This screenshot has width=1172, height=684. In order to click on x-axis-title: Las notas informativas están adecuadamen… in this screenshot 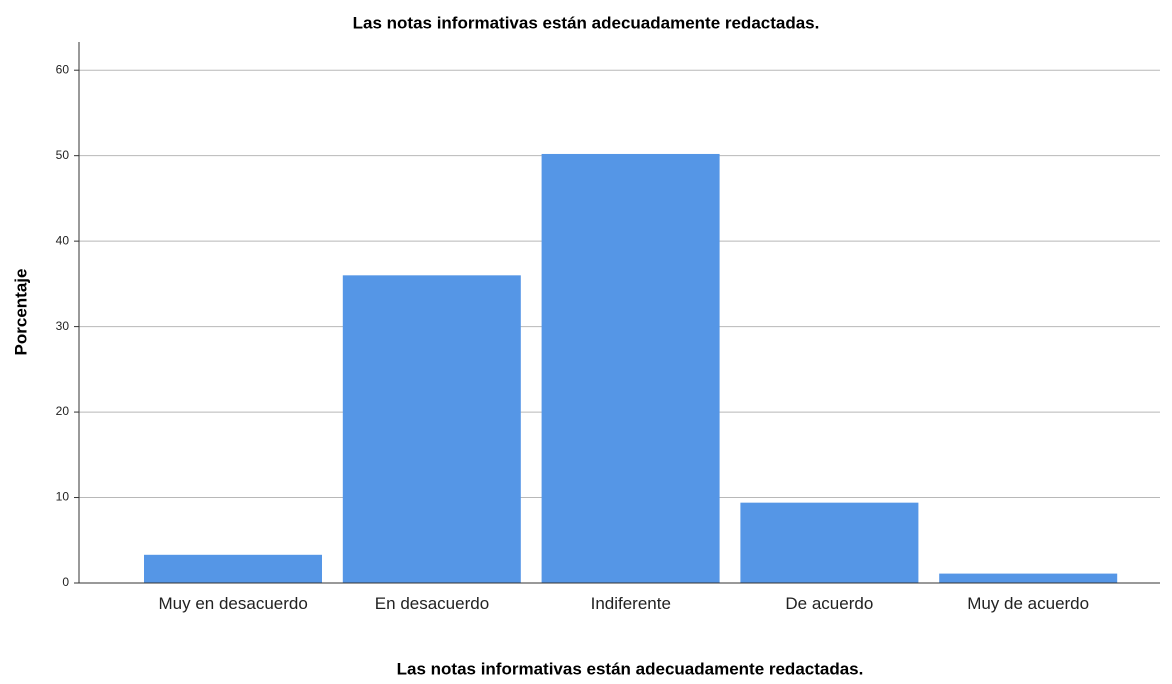, I will do `click(630, 668)`.